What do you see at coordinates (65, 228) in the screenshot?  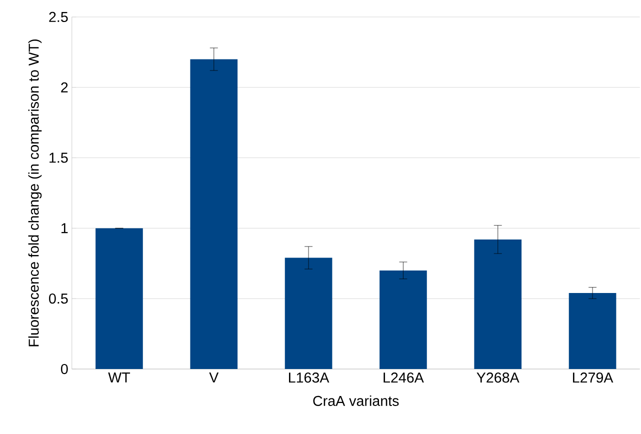 I see `y-tick-label: 1` at bounding box center [65, 228].